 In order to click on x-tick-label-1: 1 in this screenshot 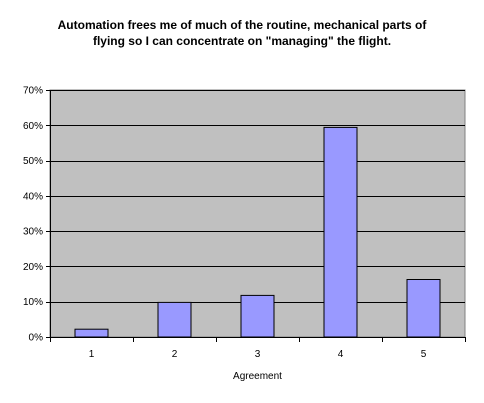, I will do `click(92, 354)`.